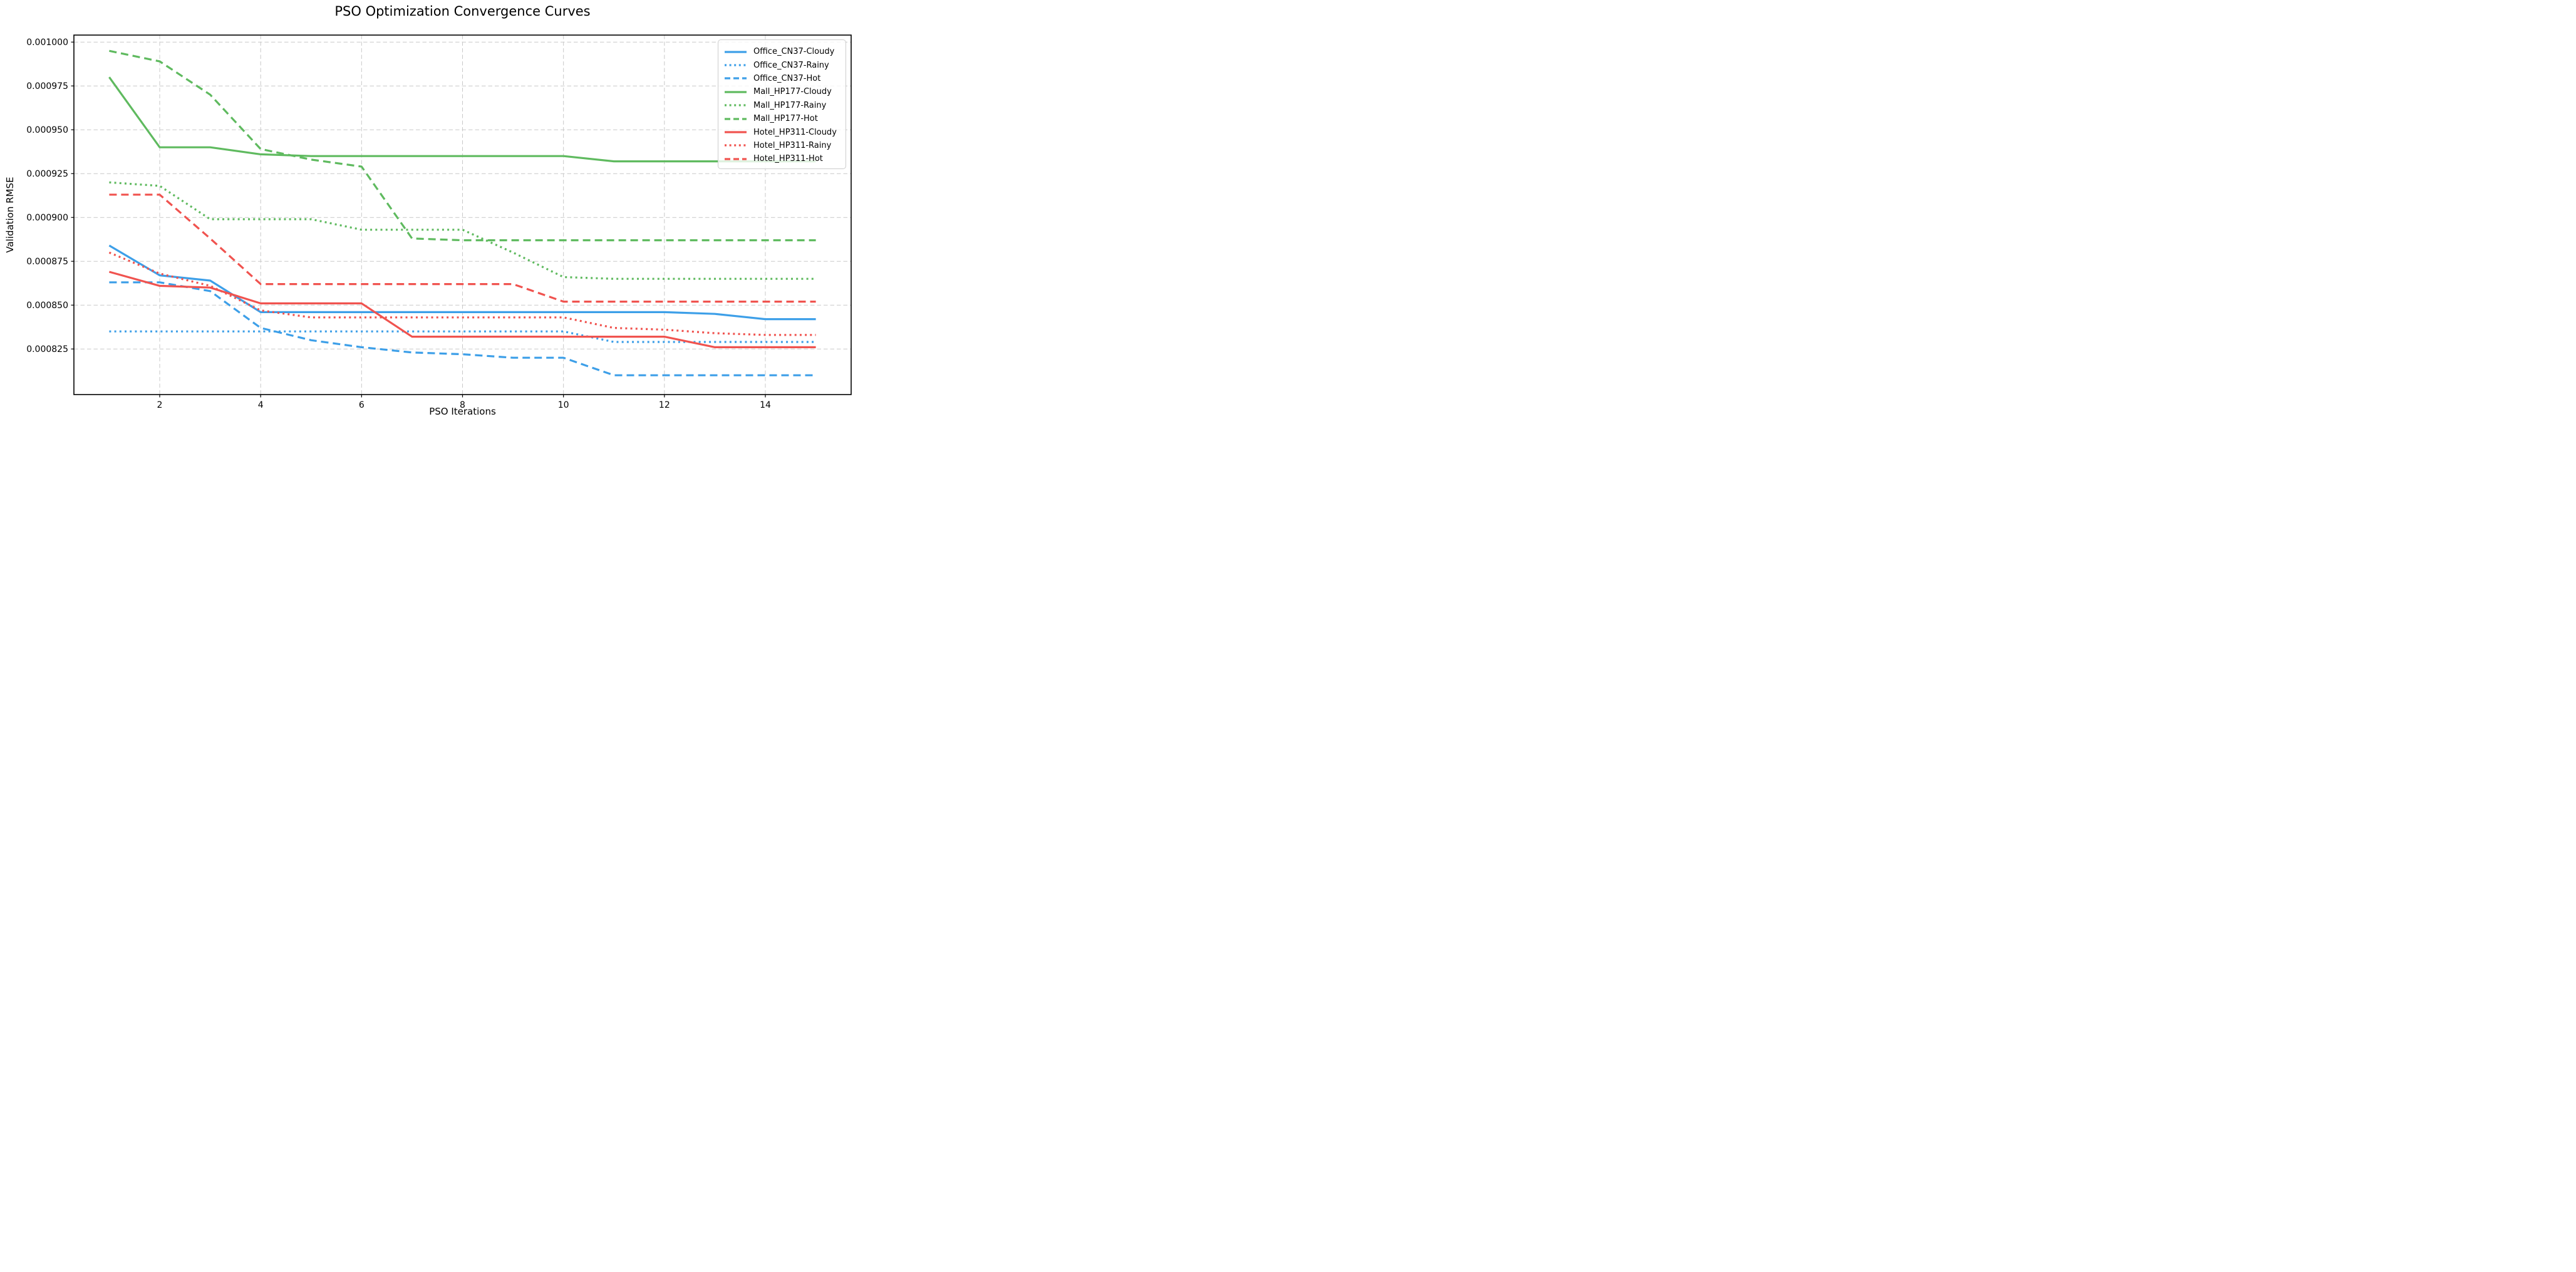  I want to click on y-tick-label: 0.000975, so click(47, 86).